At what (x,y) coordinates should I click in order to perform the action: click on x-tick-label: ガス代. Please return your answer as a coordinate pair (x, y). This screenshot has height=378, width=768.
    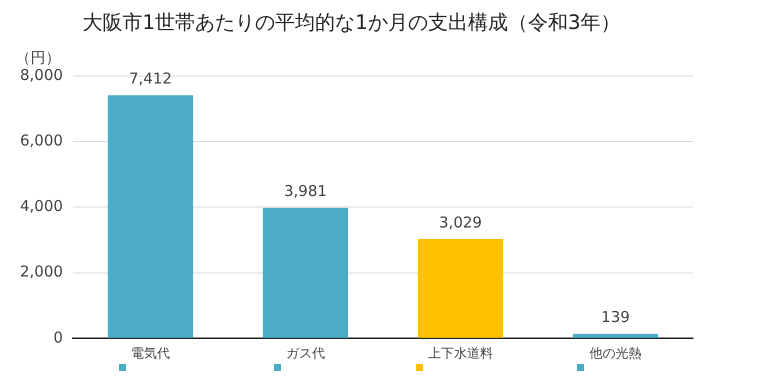
    Looking at the image, I should click on (305, 354).